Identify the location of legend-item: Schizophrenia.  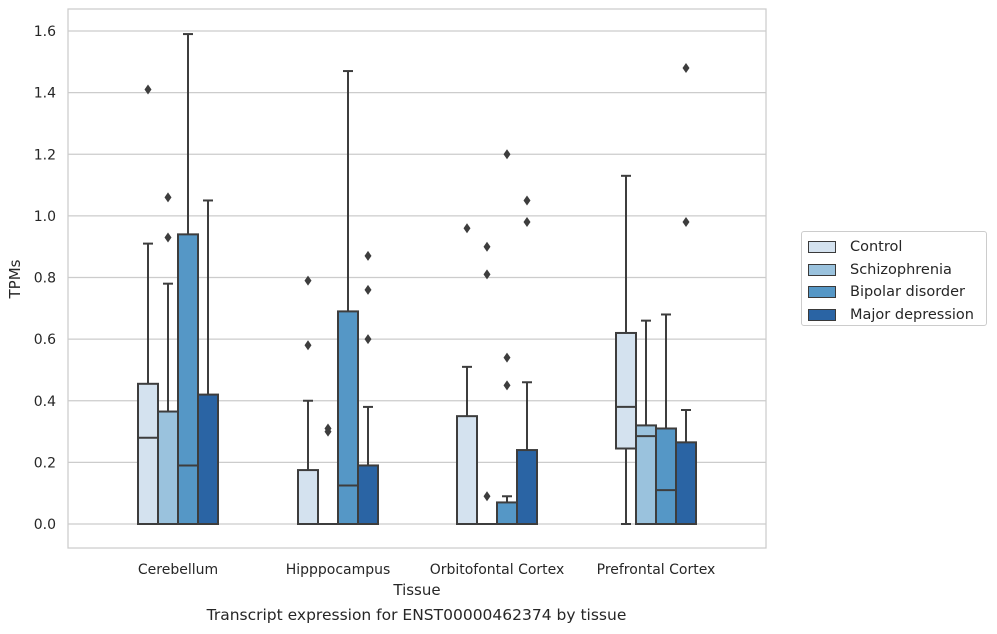
(894, 270).